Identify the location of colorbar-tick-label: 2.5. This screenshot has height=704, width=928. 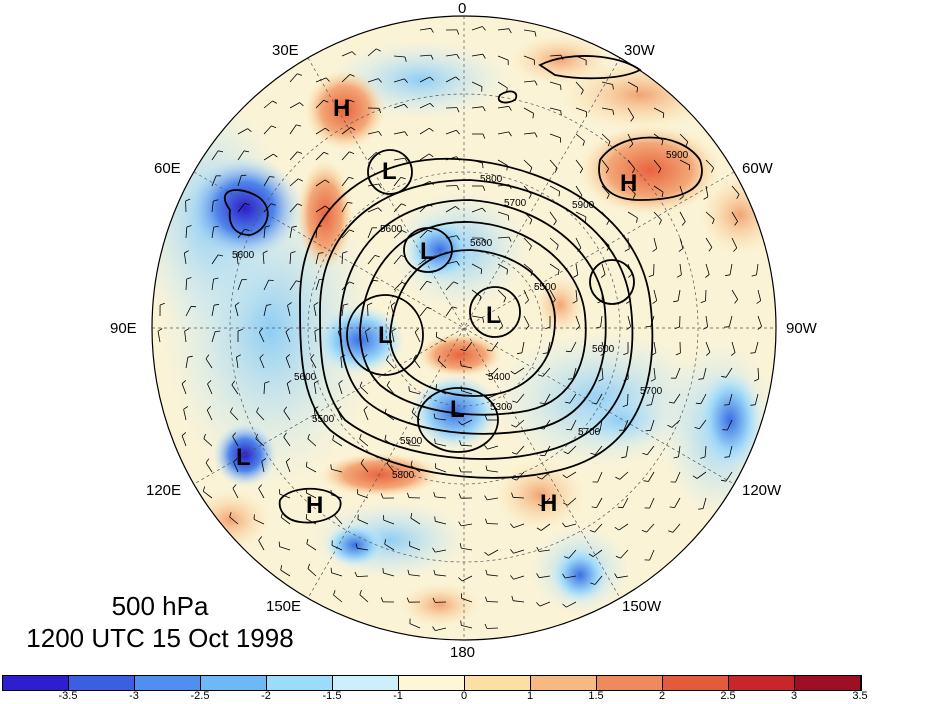
(727, 696).